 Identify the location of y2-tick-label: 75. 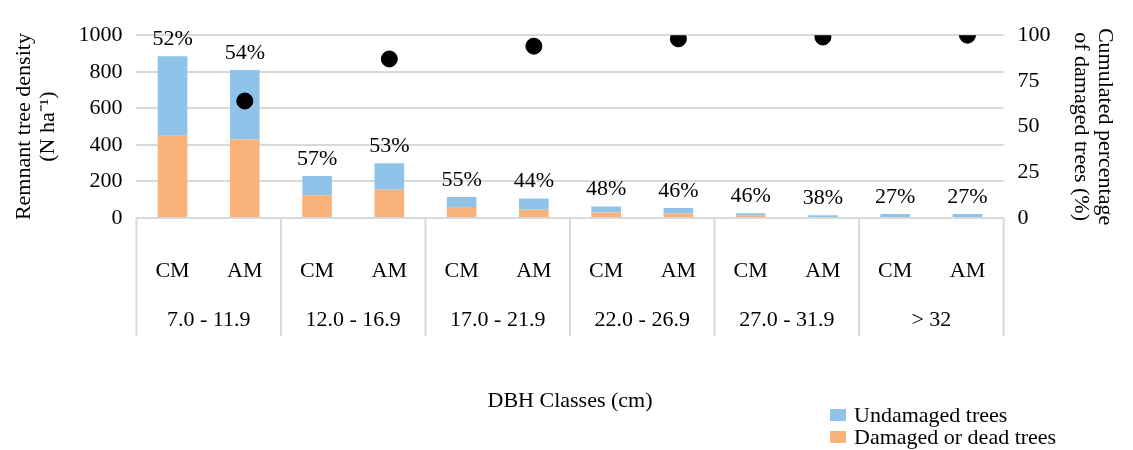
(1028, 79).